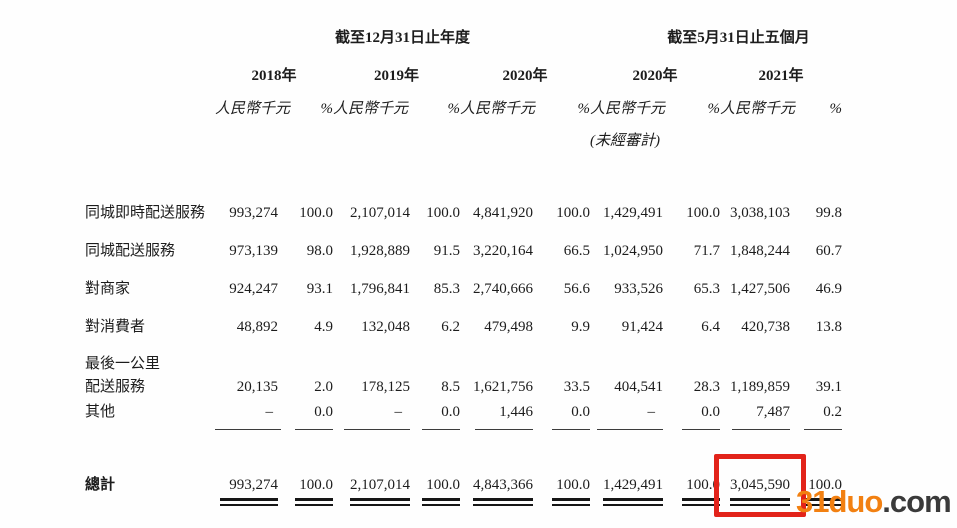 This screenshot has width=957, height=528. I want to click on percent-cell: 66.5, so click(577, 251).